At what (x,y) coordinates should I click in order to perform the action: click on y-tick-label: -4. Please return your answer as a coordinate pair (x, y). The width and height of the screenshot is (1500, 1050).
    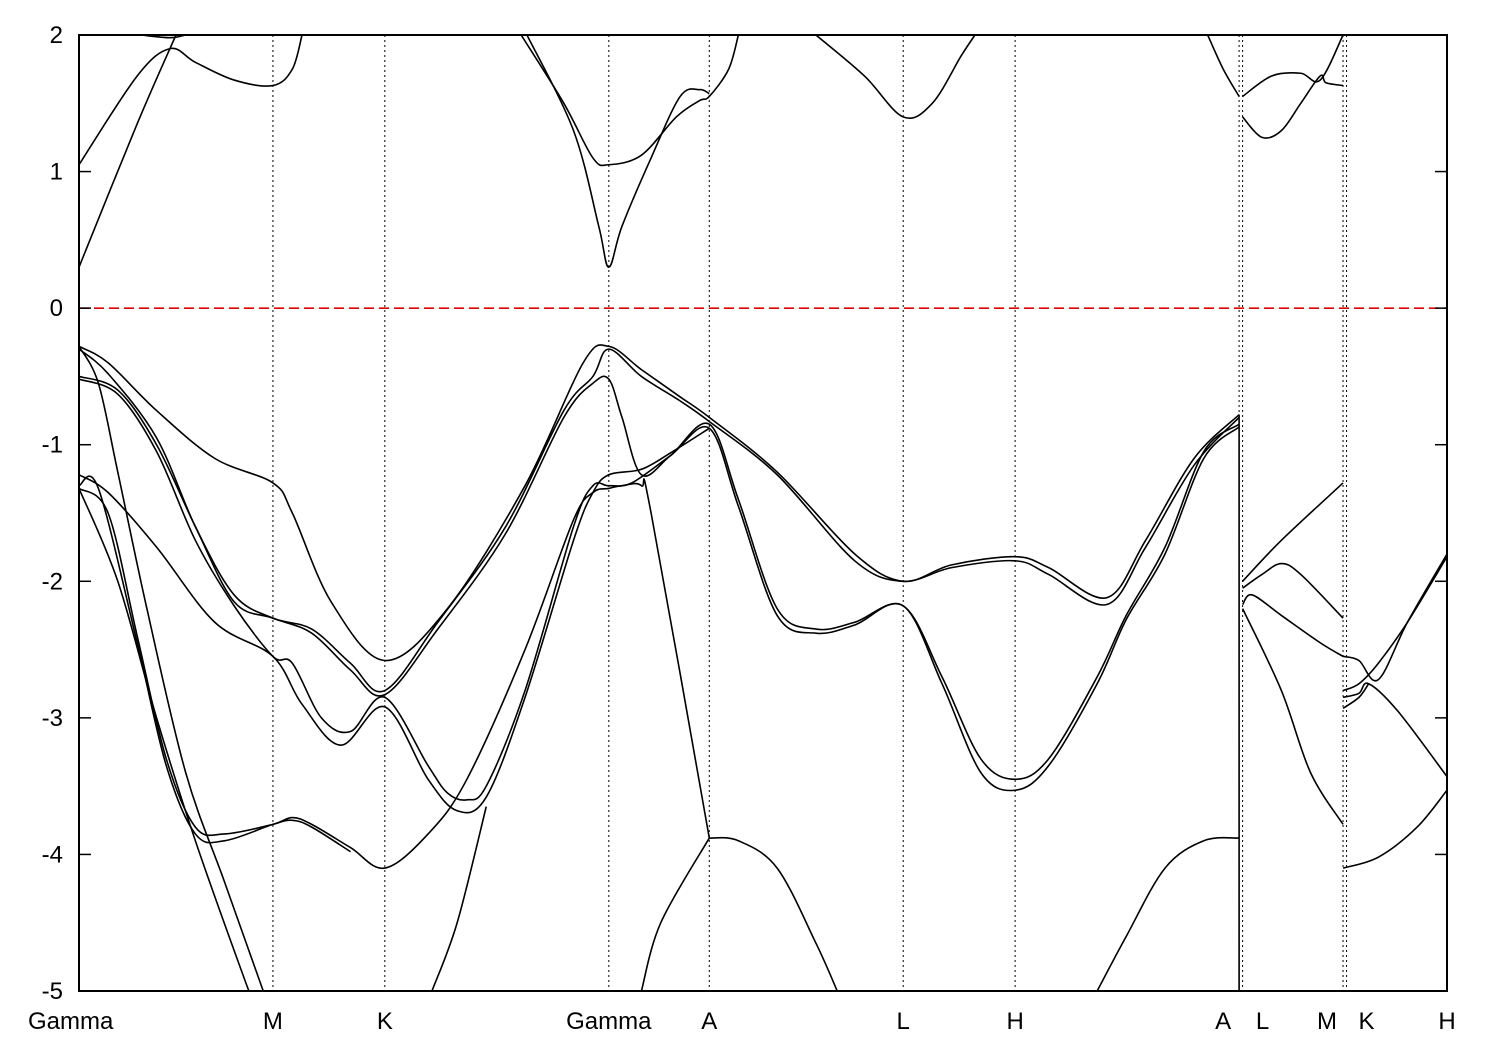
    Looking at the image, I should click on (52, 854).